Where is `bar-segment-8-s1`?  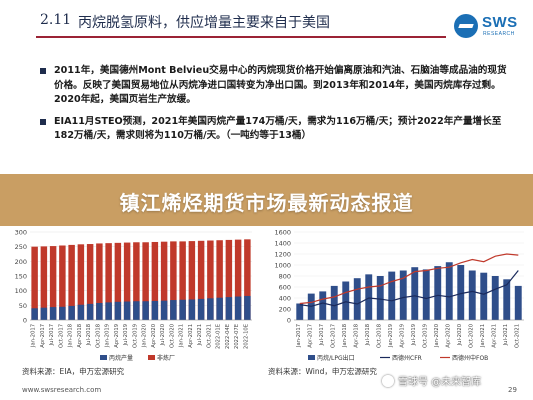
bar-segment-8-s1 is located at coordinates (108, 281).